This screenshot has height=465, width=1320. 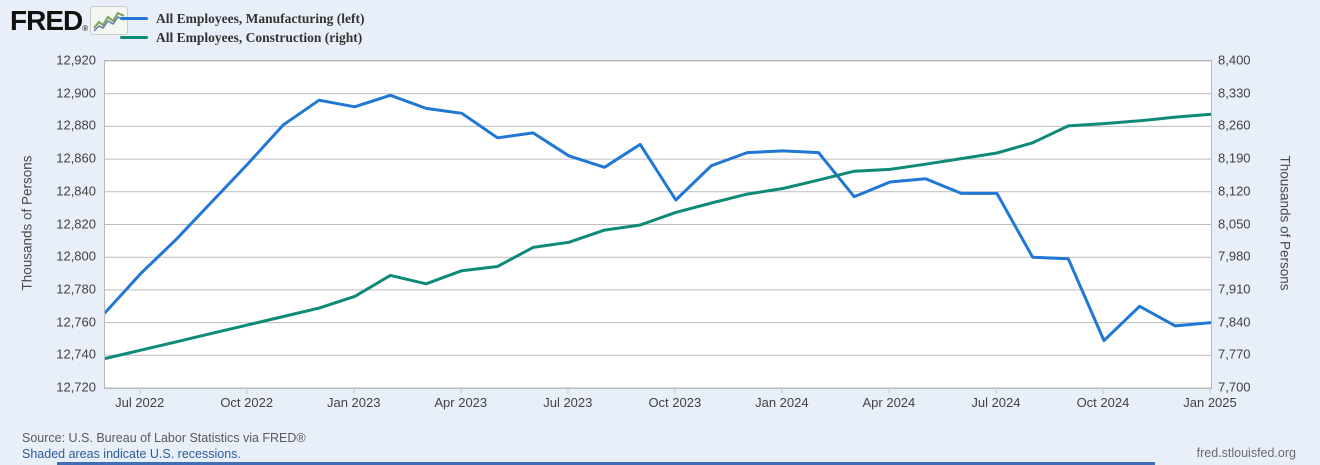 I want to click on right-axis-tick-label: 8,330, so click(x=1234, y=93).